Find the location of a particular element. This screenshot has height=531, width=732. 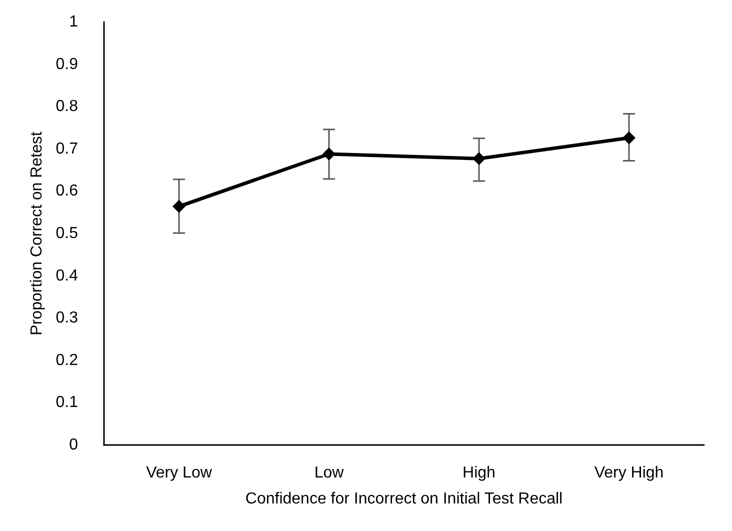

y-tick-label: 0.9 is located at coordinates (67, 64).